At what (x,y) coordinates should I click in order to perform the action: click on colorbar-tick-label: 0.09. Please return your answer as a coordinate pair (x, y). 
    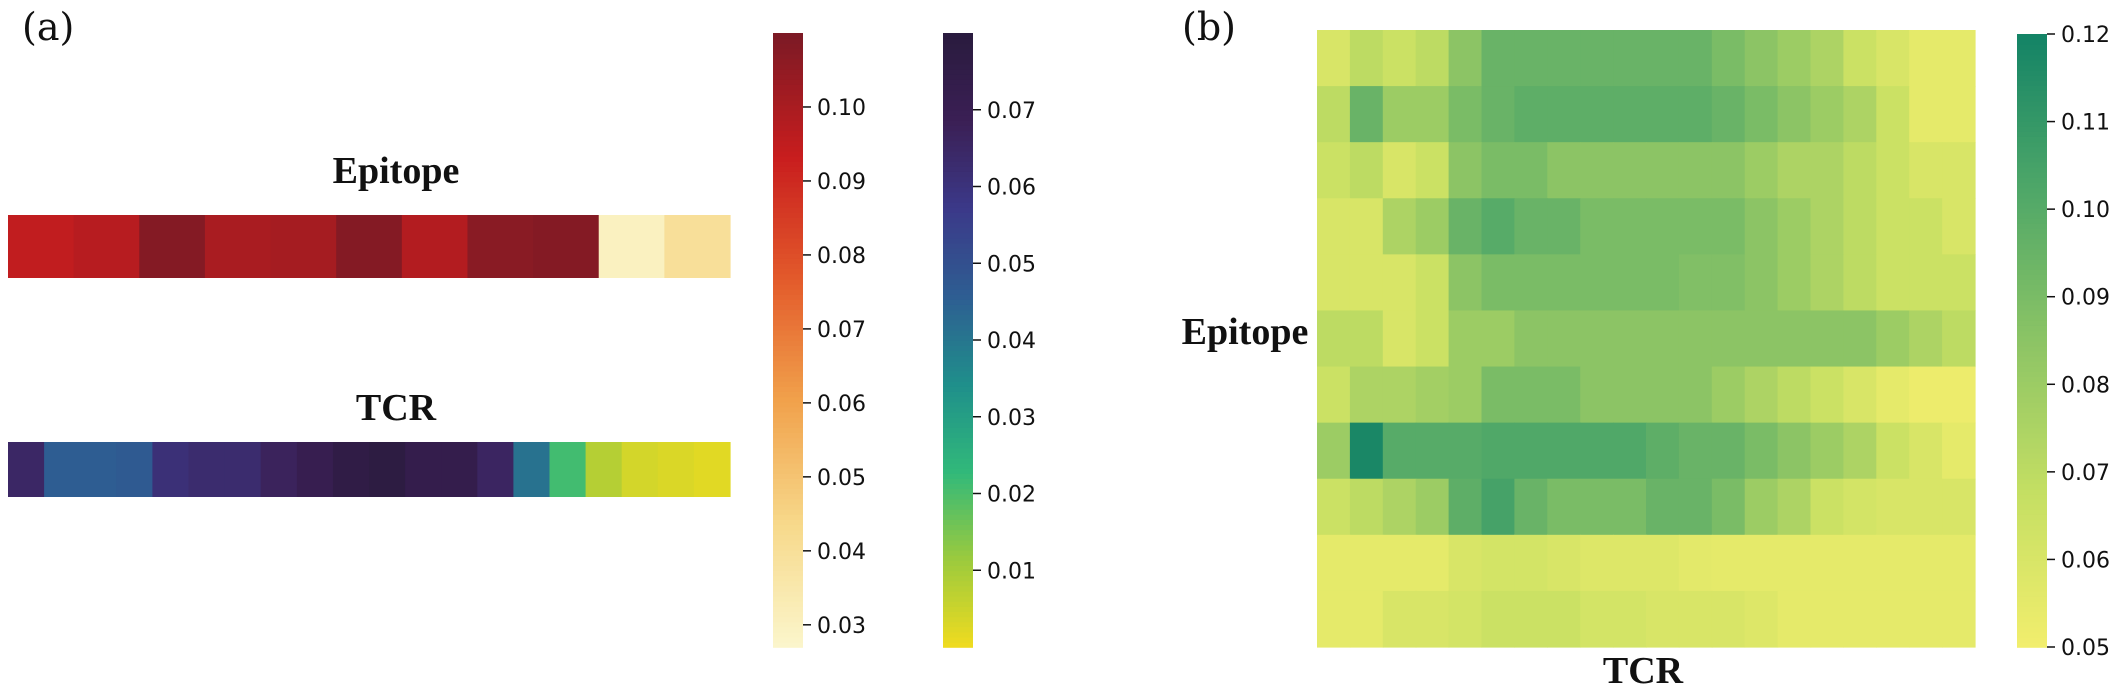
    Looking at the image, I should click on (2085, 298).